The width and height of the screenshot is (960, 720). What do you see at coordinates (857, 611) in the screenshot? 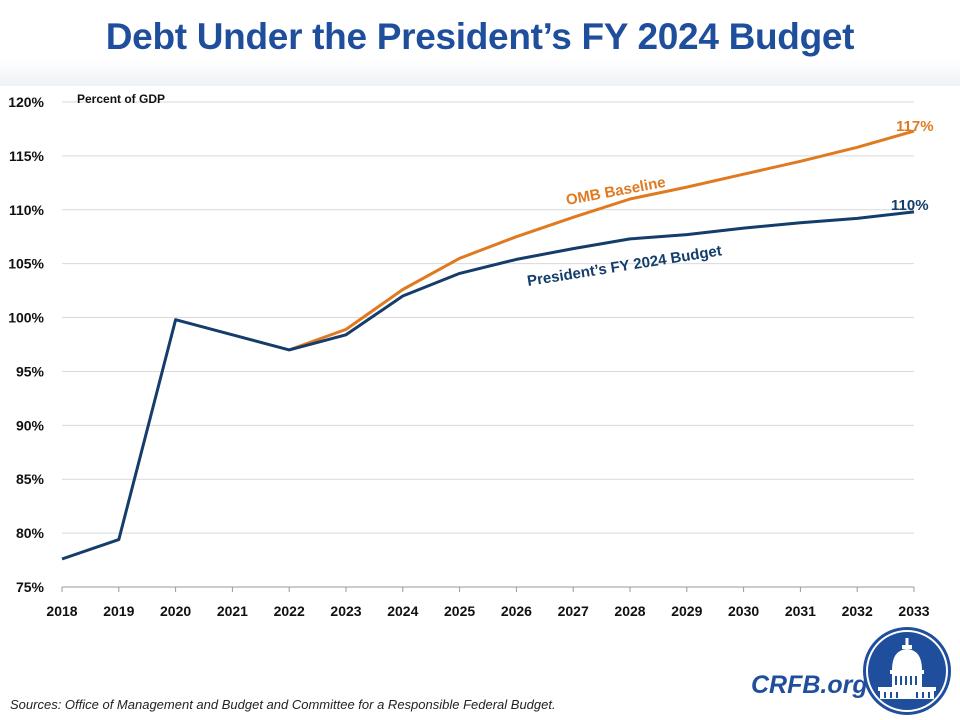
I see `x-tick-label: 2032` at bounding box center [857, 611].